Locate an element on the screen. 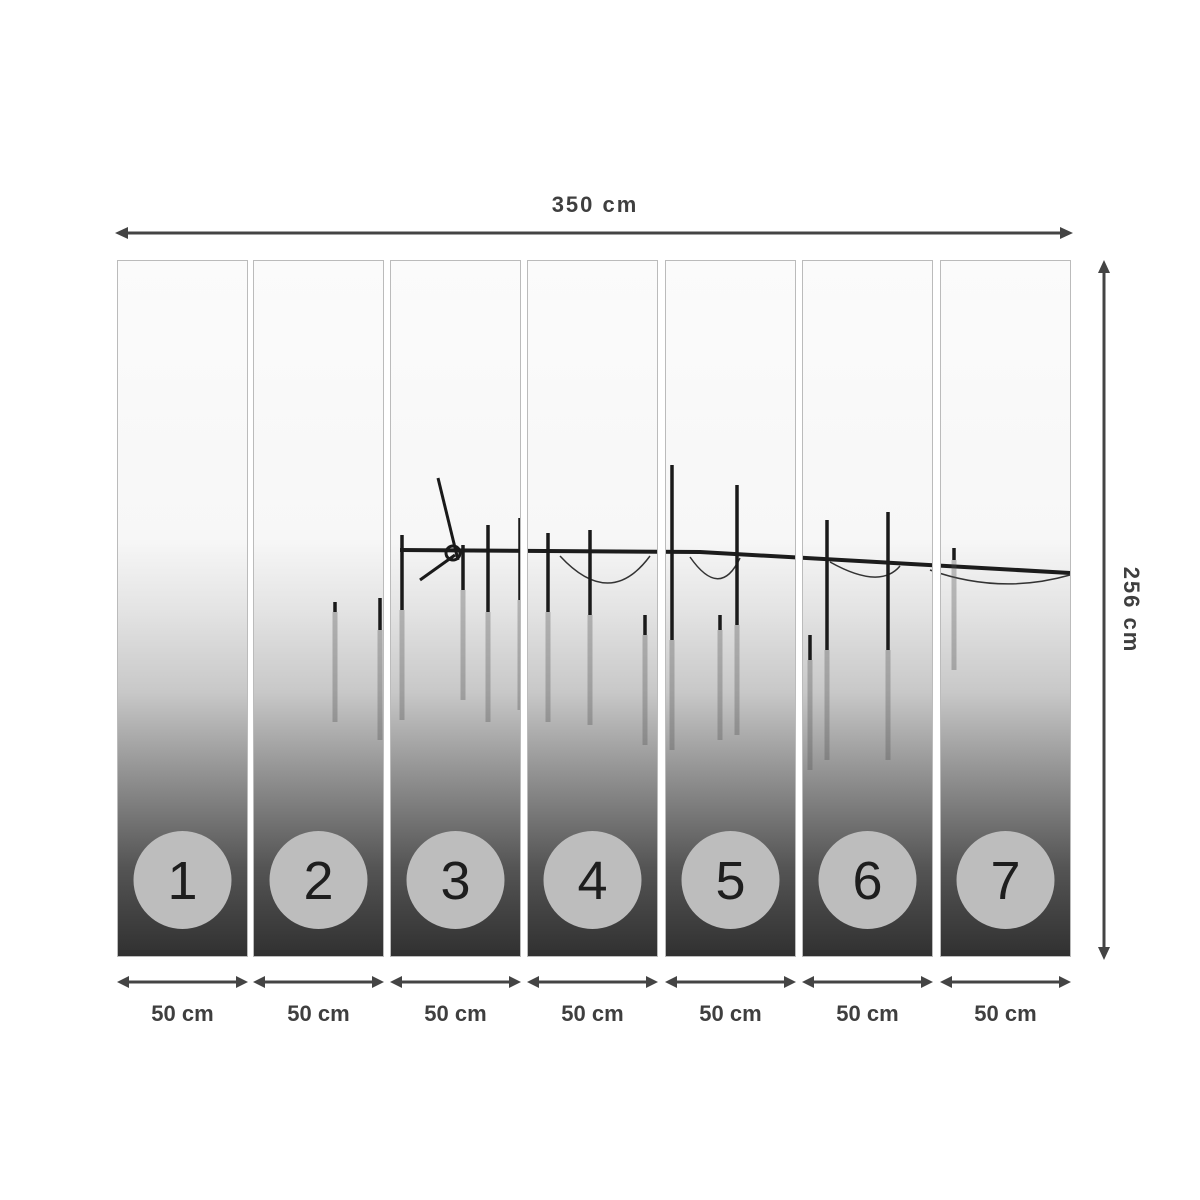  panel-number: 4 is located at coordinates (592, 881).